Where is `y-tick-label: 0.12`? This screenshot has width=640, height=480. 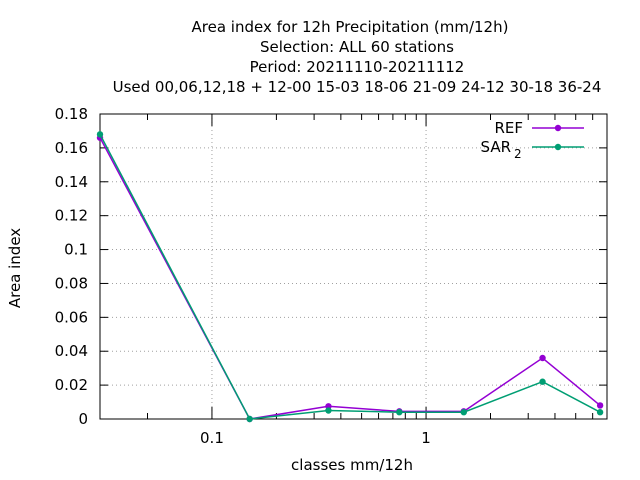 y-tick-label: 0.12 is located at coordinates (71, 216).